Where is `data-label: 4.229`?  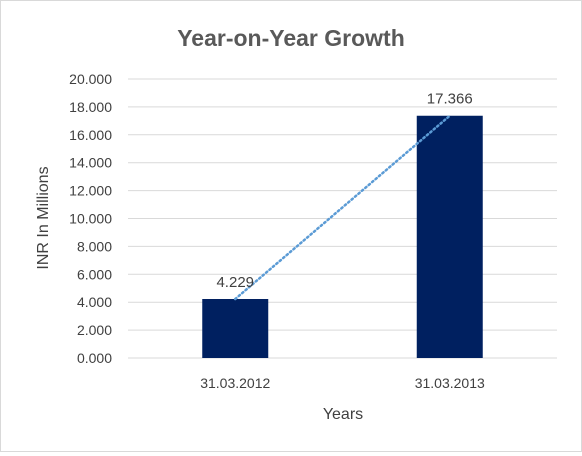 data-label: 4.229 is located at coordinates (235, 282).